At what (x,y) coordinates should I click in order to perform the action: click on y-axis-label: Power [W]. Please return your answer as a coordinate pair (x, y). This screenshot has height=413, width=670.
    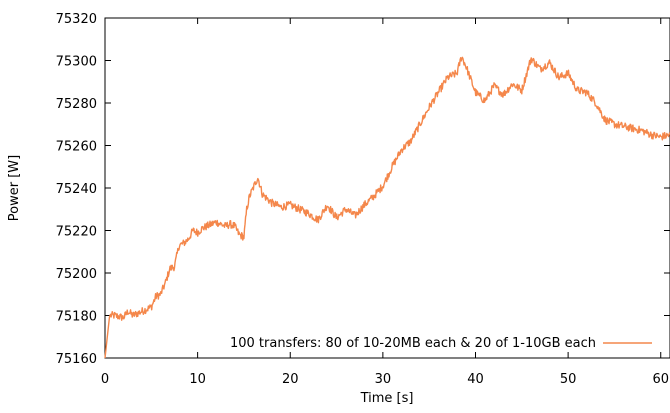
    Looking at the image, I should click on (14, 188).